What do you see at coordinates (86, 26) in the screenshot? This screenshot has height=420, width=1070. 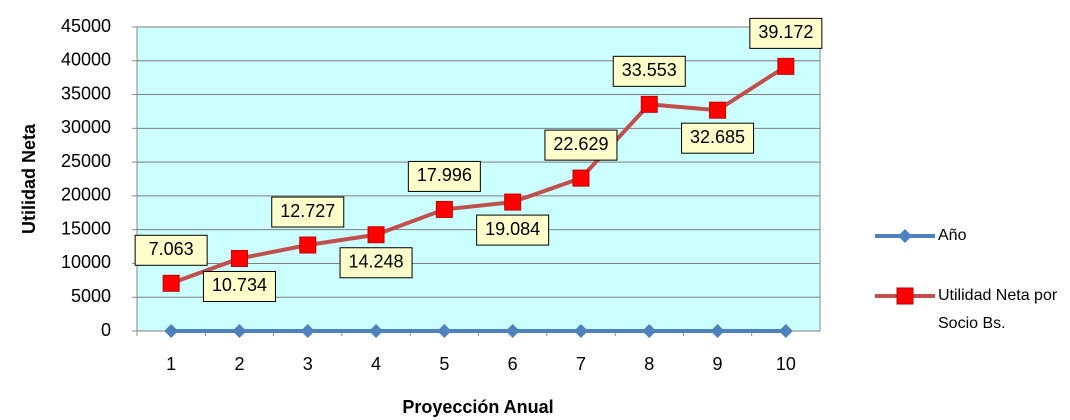 I see `y-tick-label: 45000` at bounding box center [86, 26].